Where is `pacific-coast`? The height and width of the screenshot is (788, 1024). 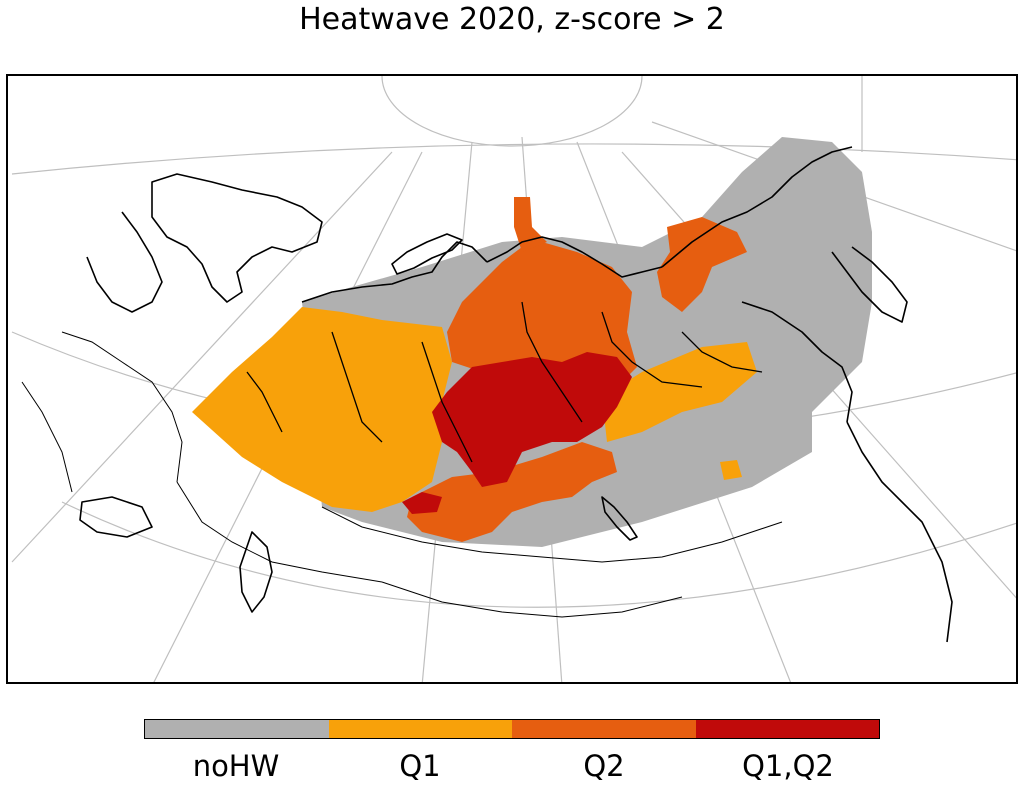
pacific-coast is located at coordinates (899, 532).